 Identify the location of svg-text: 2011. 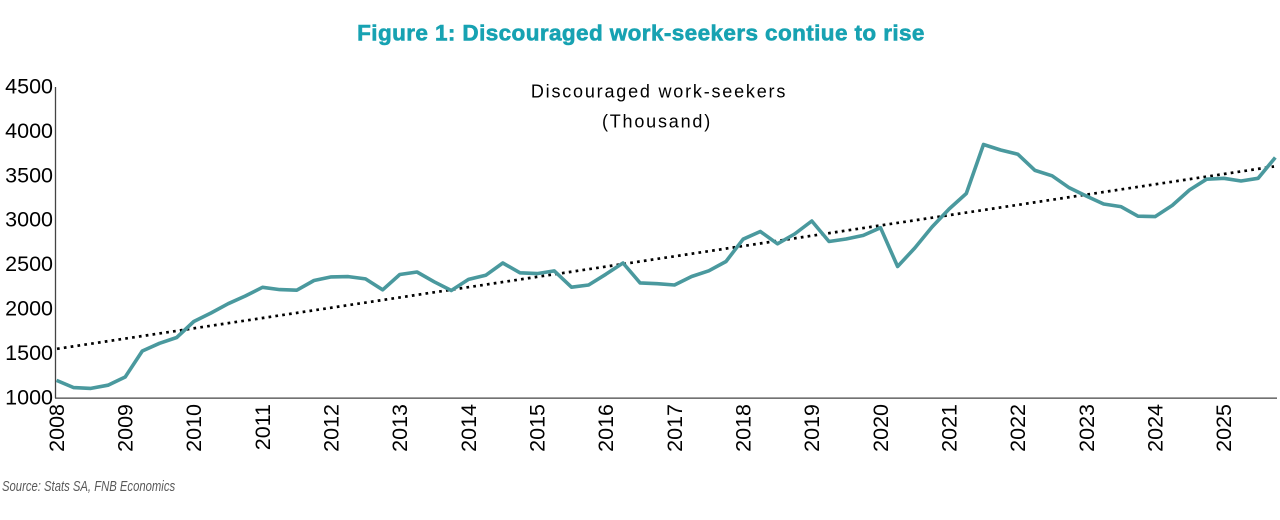
(263, 427).